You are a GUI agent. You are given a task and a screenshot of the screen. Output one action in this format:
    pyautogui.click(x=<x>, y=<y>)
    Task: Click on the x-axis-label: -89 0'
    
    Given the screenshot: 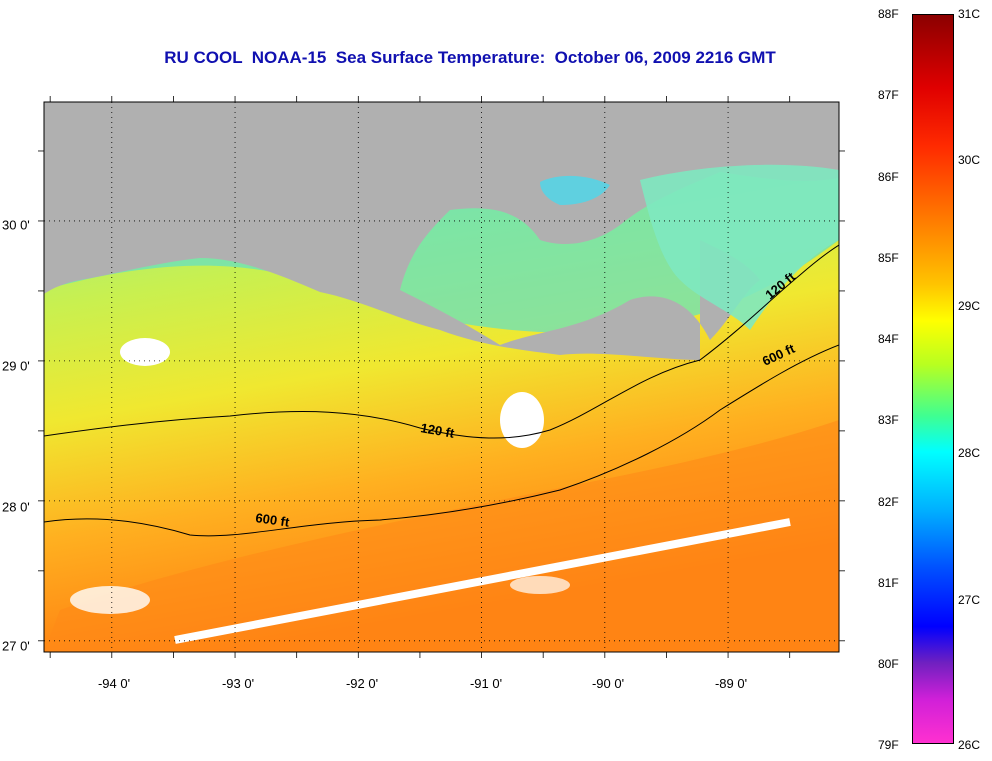 What is the action you would take?
    pyautogui.click(x=731, y=683)
    